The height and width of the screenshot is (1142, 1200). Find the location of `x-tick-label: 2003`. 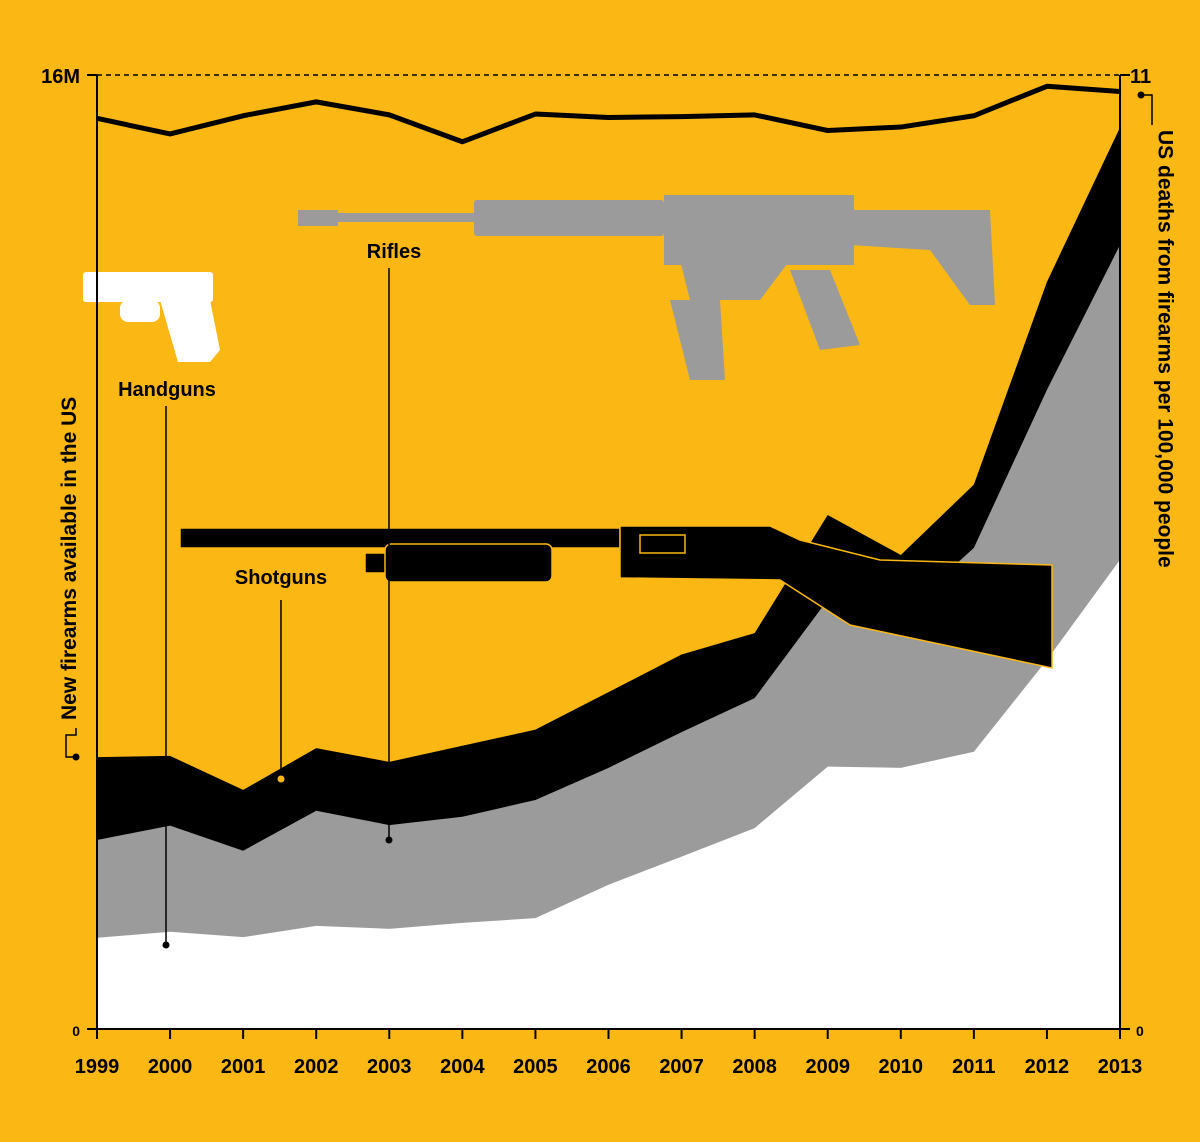

x-tick-label: 2003 is located at coordinates (389, 1067).